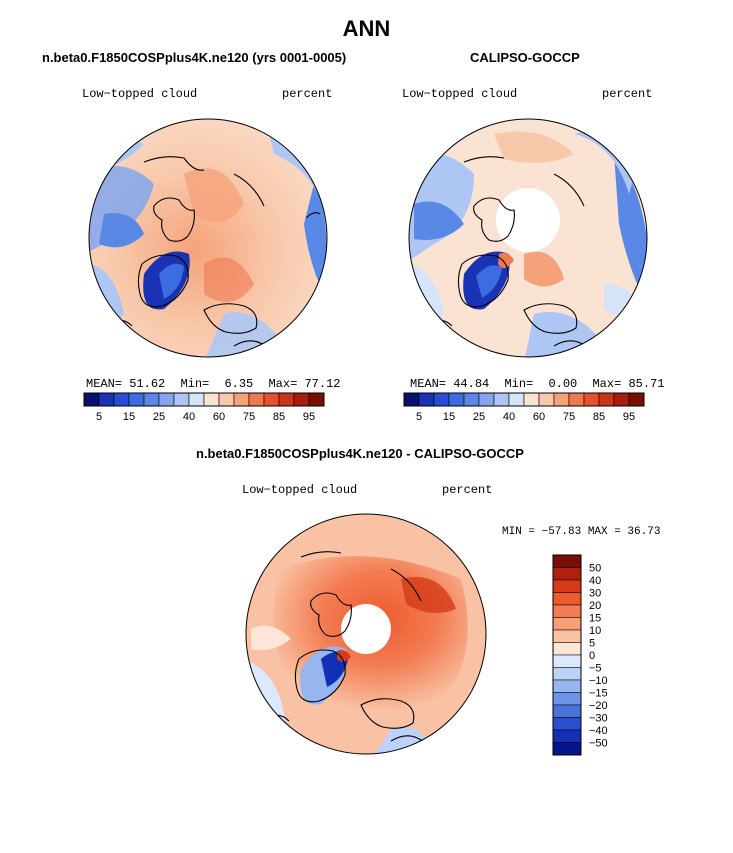 The height and width of the screenshot is (853, 733). Describe the element at coordinates (537, 384) in the screenshot. I see `obs-stats: MEAN= 44.84 Min= 0.00 Max= 85.71` at that location.